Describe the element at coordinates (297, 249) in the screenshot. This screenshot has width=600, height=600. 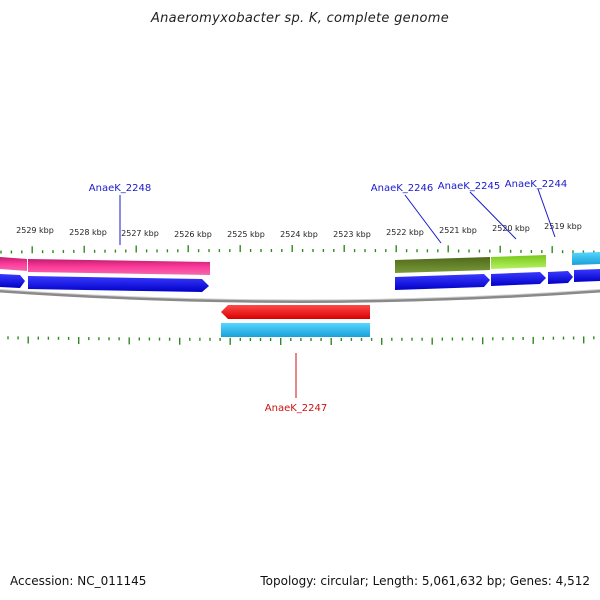
I see `upper-tick-row` at that location.